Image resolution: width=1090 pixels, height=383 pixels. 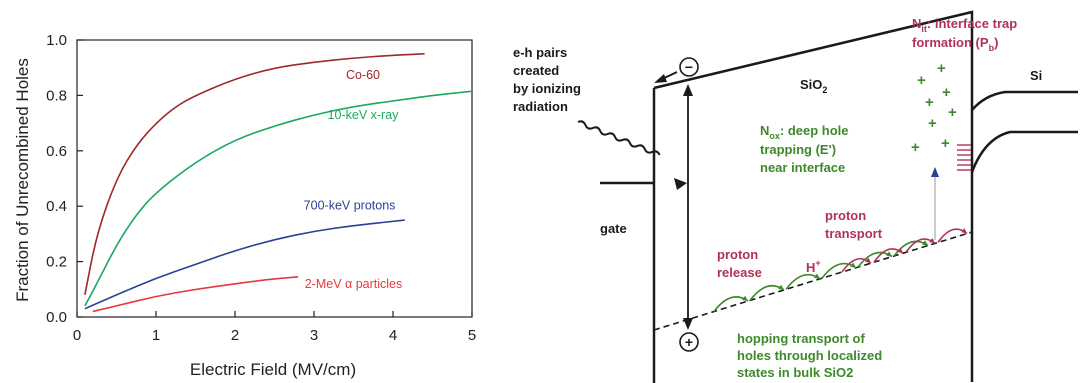 What do you see at coordinates (688, 90) in the screenshot?
I see `field-arrow-up-head` at bounding box center [688, 90].